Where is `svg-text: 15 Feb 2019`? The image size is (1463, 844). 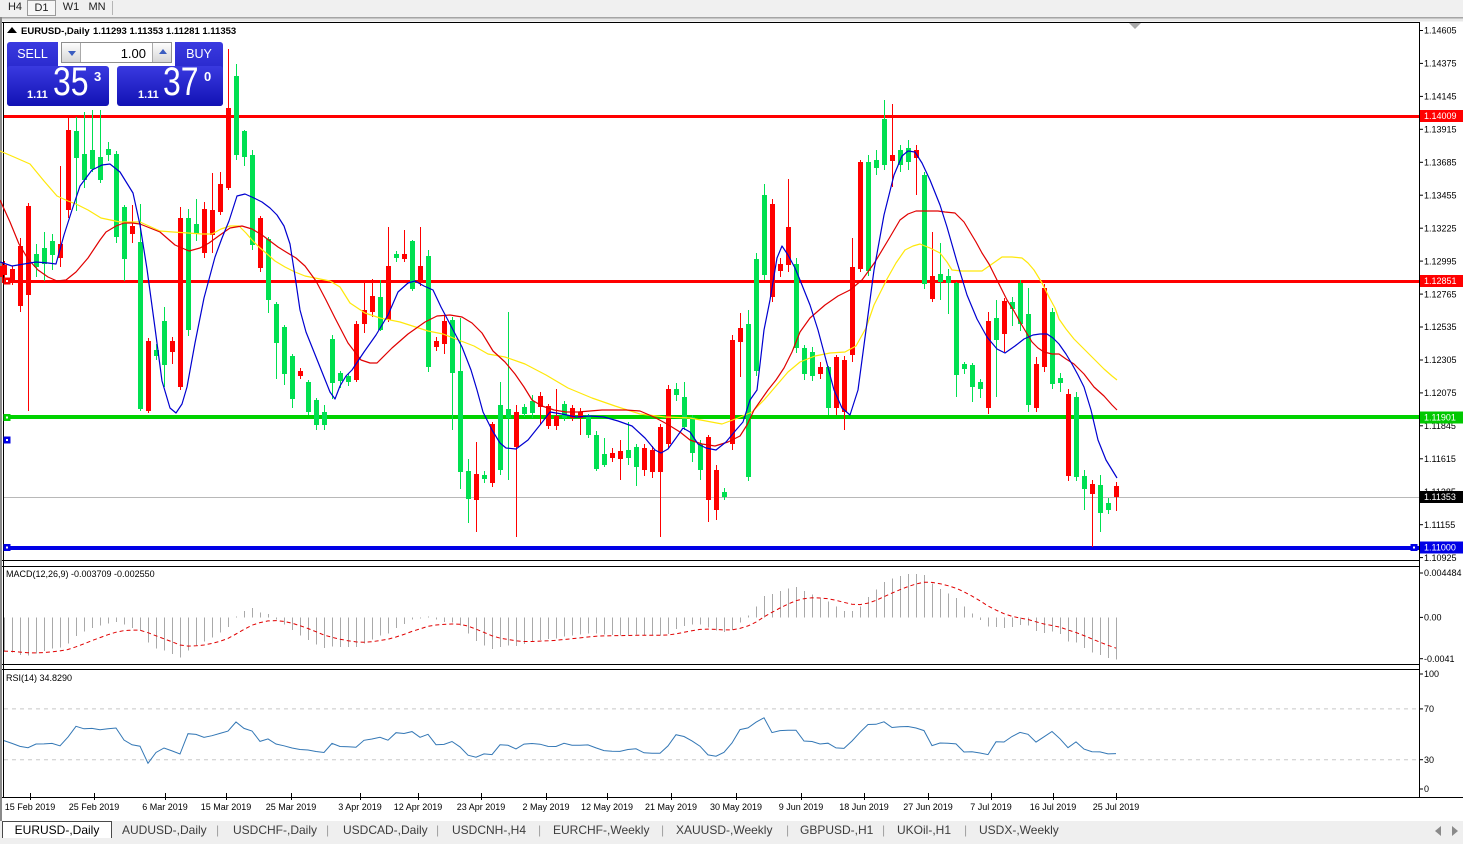
svg-text: 15 Feb 2019 is located at coordinates (30, 807).